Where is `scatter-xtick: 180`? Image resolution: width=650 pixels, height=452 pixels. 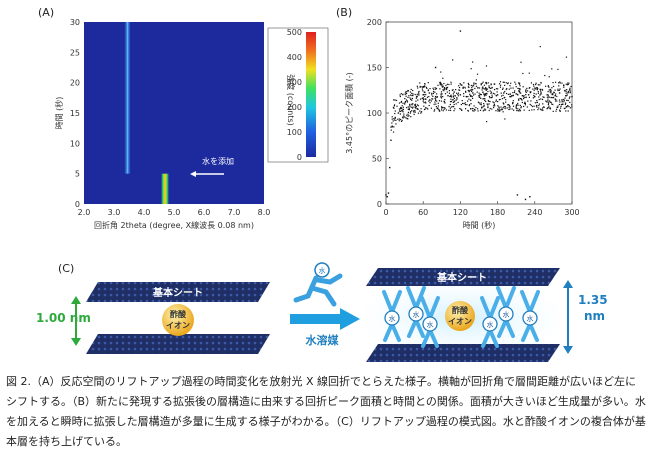 scatter-xtick: 180 is located at coordinates (497, 212).